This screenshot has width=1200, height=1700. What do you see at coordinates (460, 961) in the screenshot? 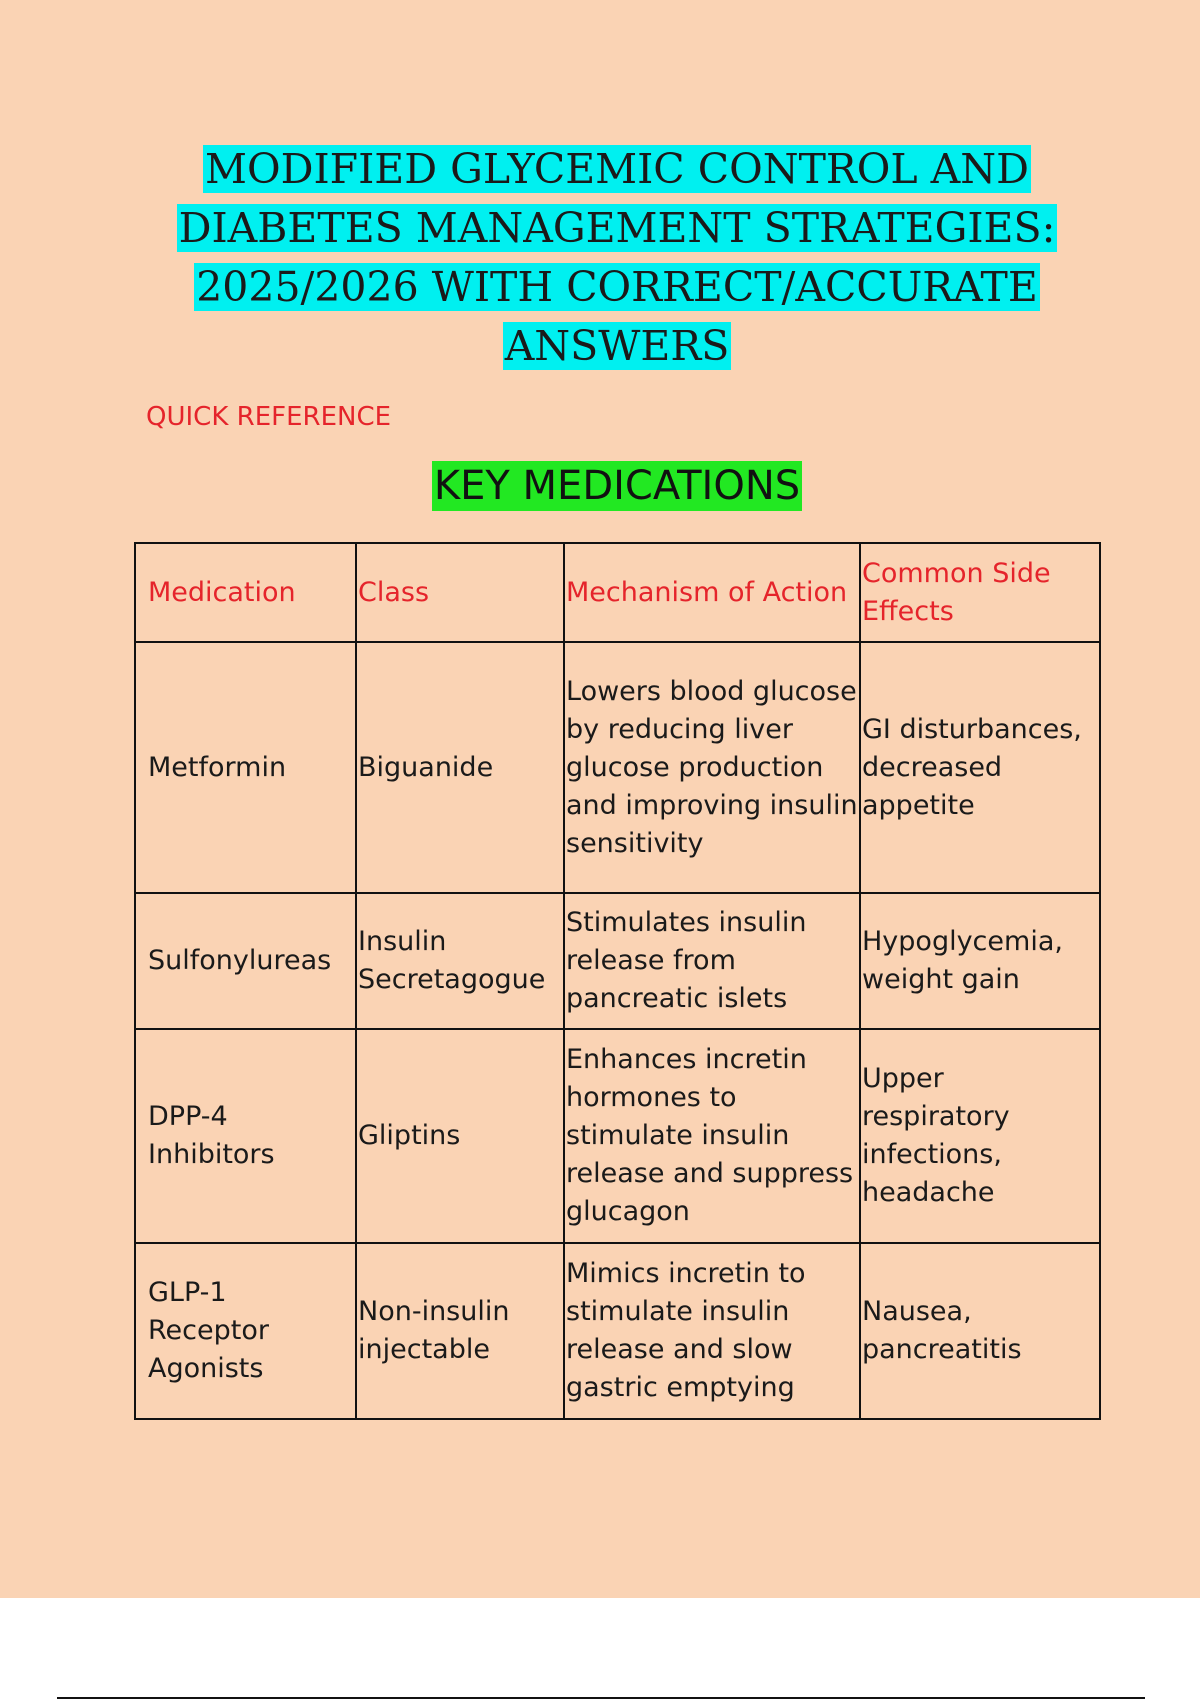
I see `table-cell: Insulin Secretagogue` at bounding box center [460, 961].